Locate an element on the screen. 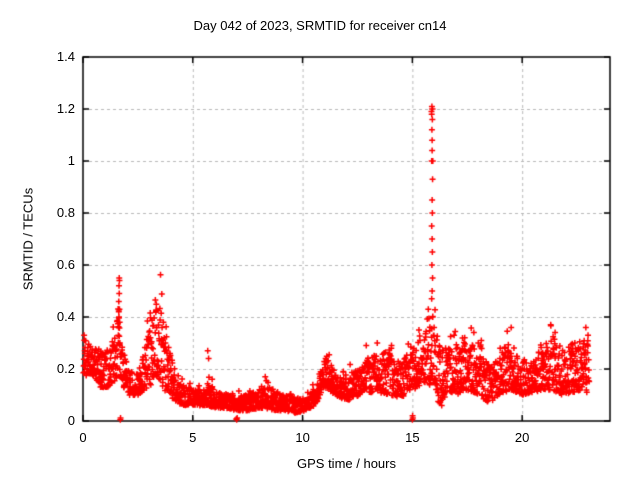 The height and width of the screenshot is (480, 640). y-tick-label: 0.8 is located at coordinates (65, 212).